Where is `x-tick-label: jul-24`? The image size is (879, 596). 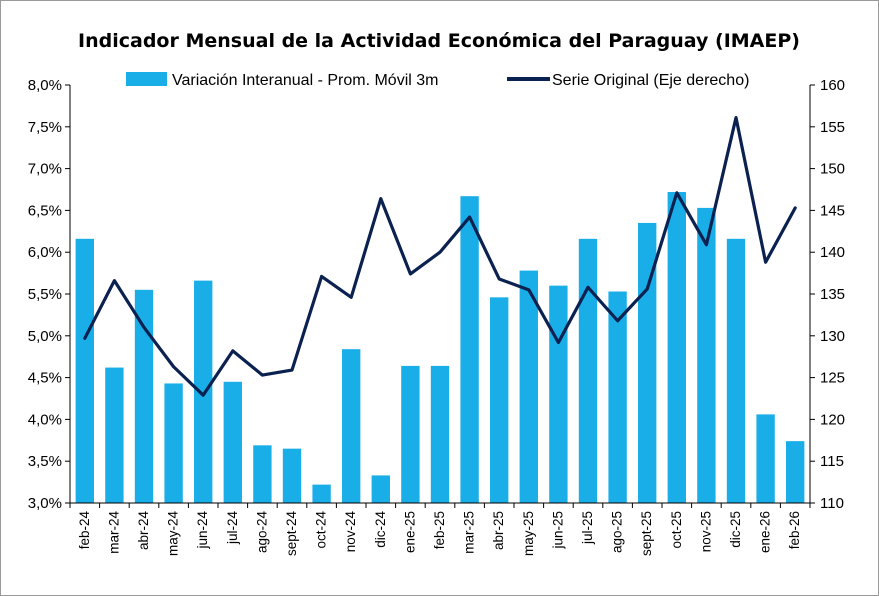 x-tick-label: jul-24 is located at coordinates (232, 528).